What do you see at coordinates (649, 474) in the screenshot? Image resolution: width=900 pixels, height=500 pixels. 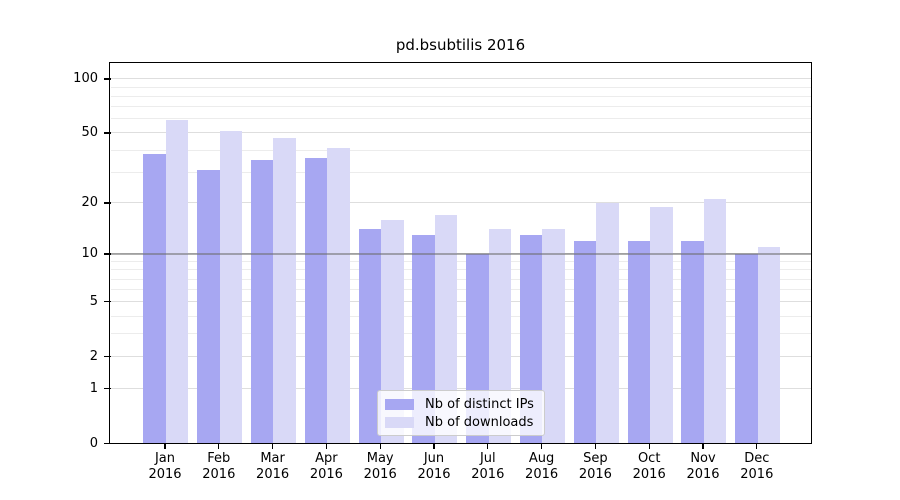 I see `x-tick-year-oct: 2016` at bounding box center [649, 474].